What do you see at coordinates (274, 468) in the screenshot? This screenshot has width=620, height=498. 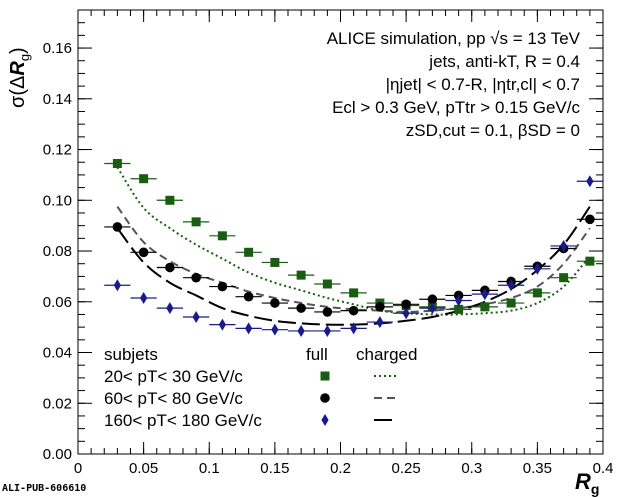 I see `x-tick-label: 0.15` at bounding box center [274, 468].